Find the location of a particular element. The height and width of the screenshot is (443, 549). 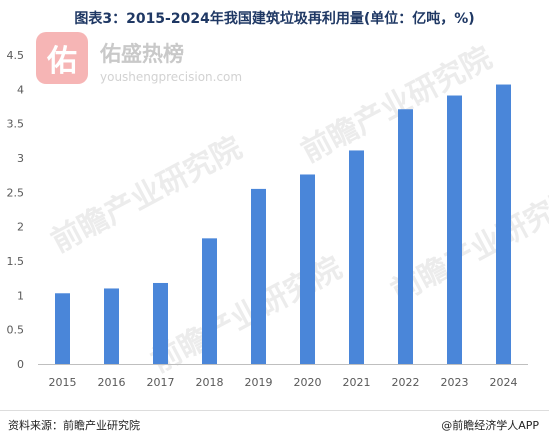

watermark-logo: 佑 is located at coordinates (62, 58).